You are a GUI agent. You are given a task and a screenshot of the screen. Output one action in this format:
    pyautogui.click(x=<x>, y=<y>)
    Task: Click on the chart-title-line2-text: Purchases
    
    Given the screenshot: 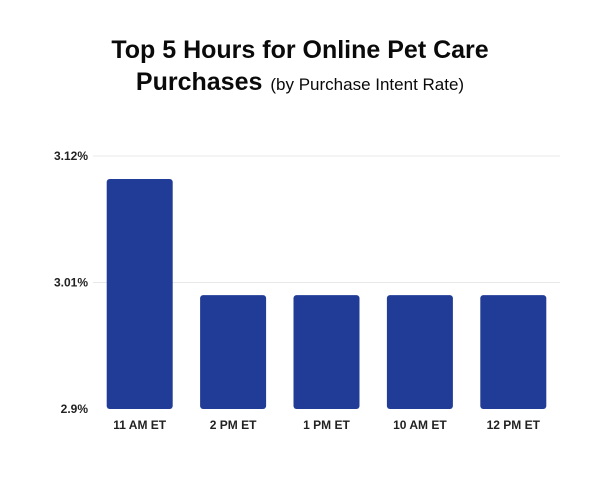 What is the action you would take?
    pyautogui.click(x=199, y=82)
    